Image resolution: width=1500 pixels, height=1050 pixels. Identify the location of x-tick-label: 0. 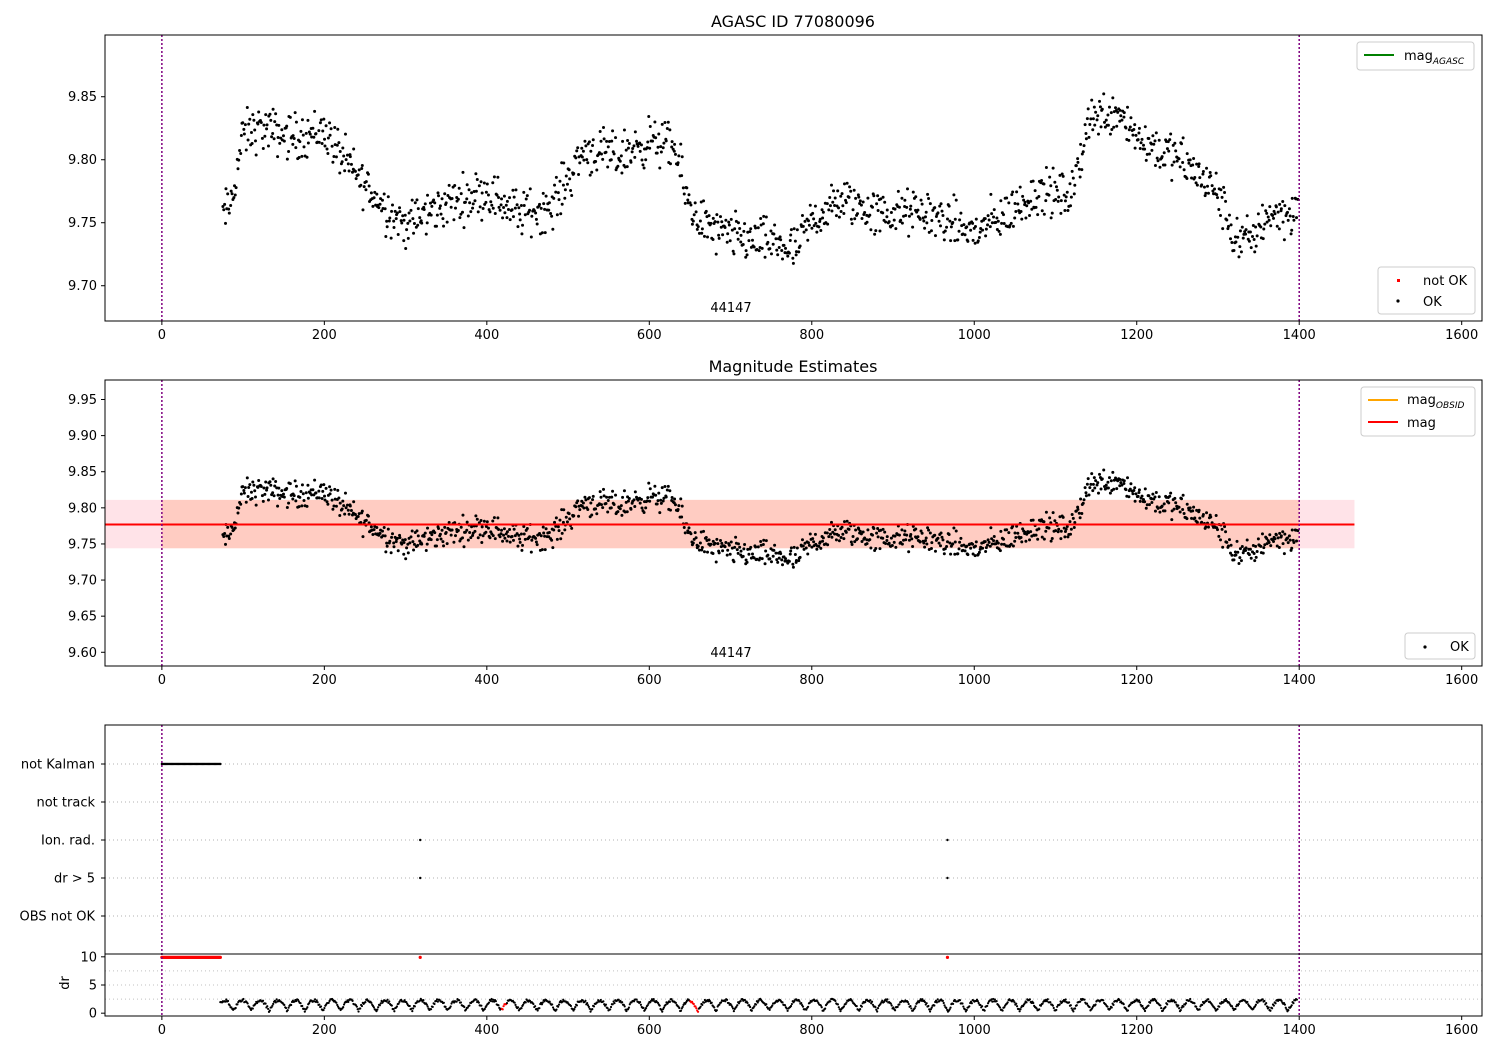
(162, 680).